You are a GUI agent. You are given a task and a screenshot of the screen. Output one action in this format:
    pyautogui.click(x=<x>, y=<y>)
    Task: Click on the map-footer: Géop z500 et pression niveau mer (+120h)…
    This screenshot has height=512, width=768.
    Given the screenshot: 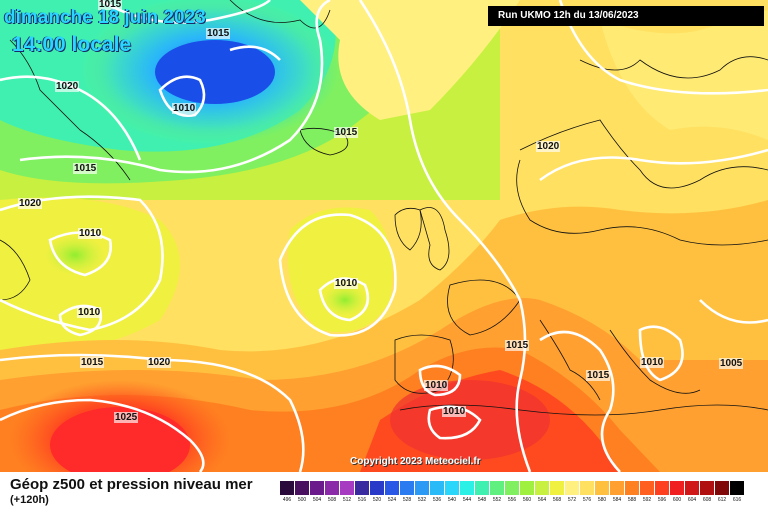 What is the action you would take?
    pyautogui.click(x=384, y=492)
    